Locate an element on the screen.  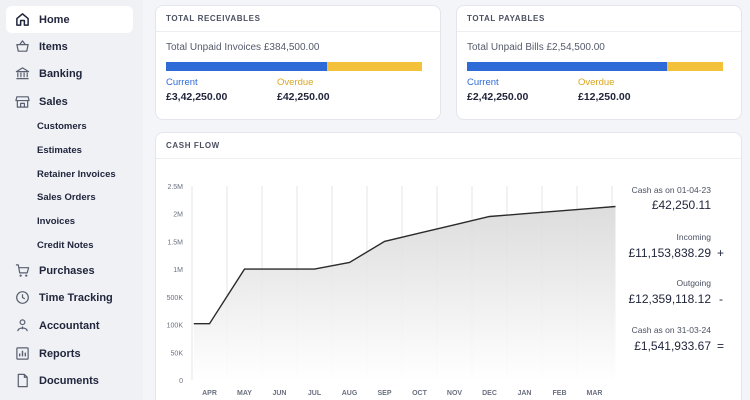
sidebar-item-label: Time Tracking is located at coordinates (76, 297).